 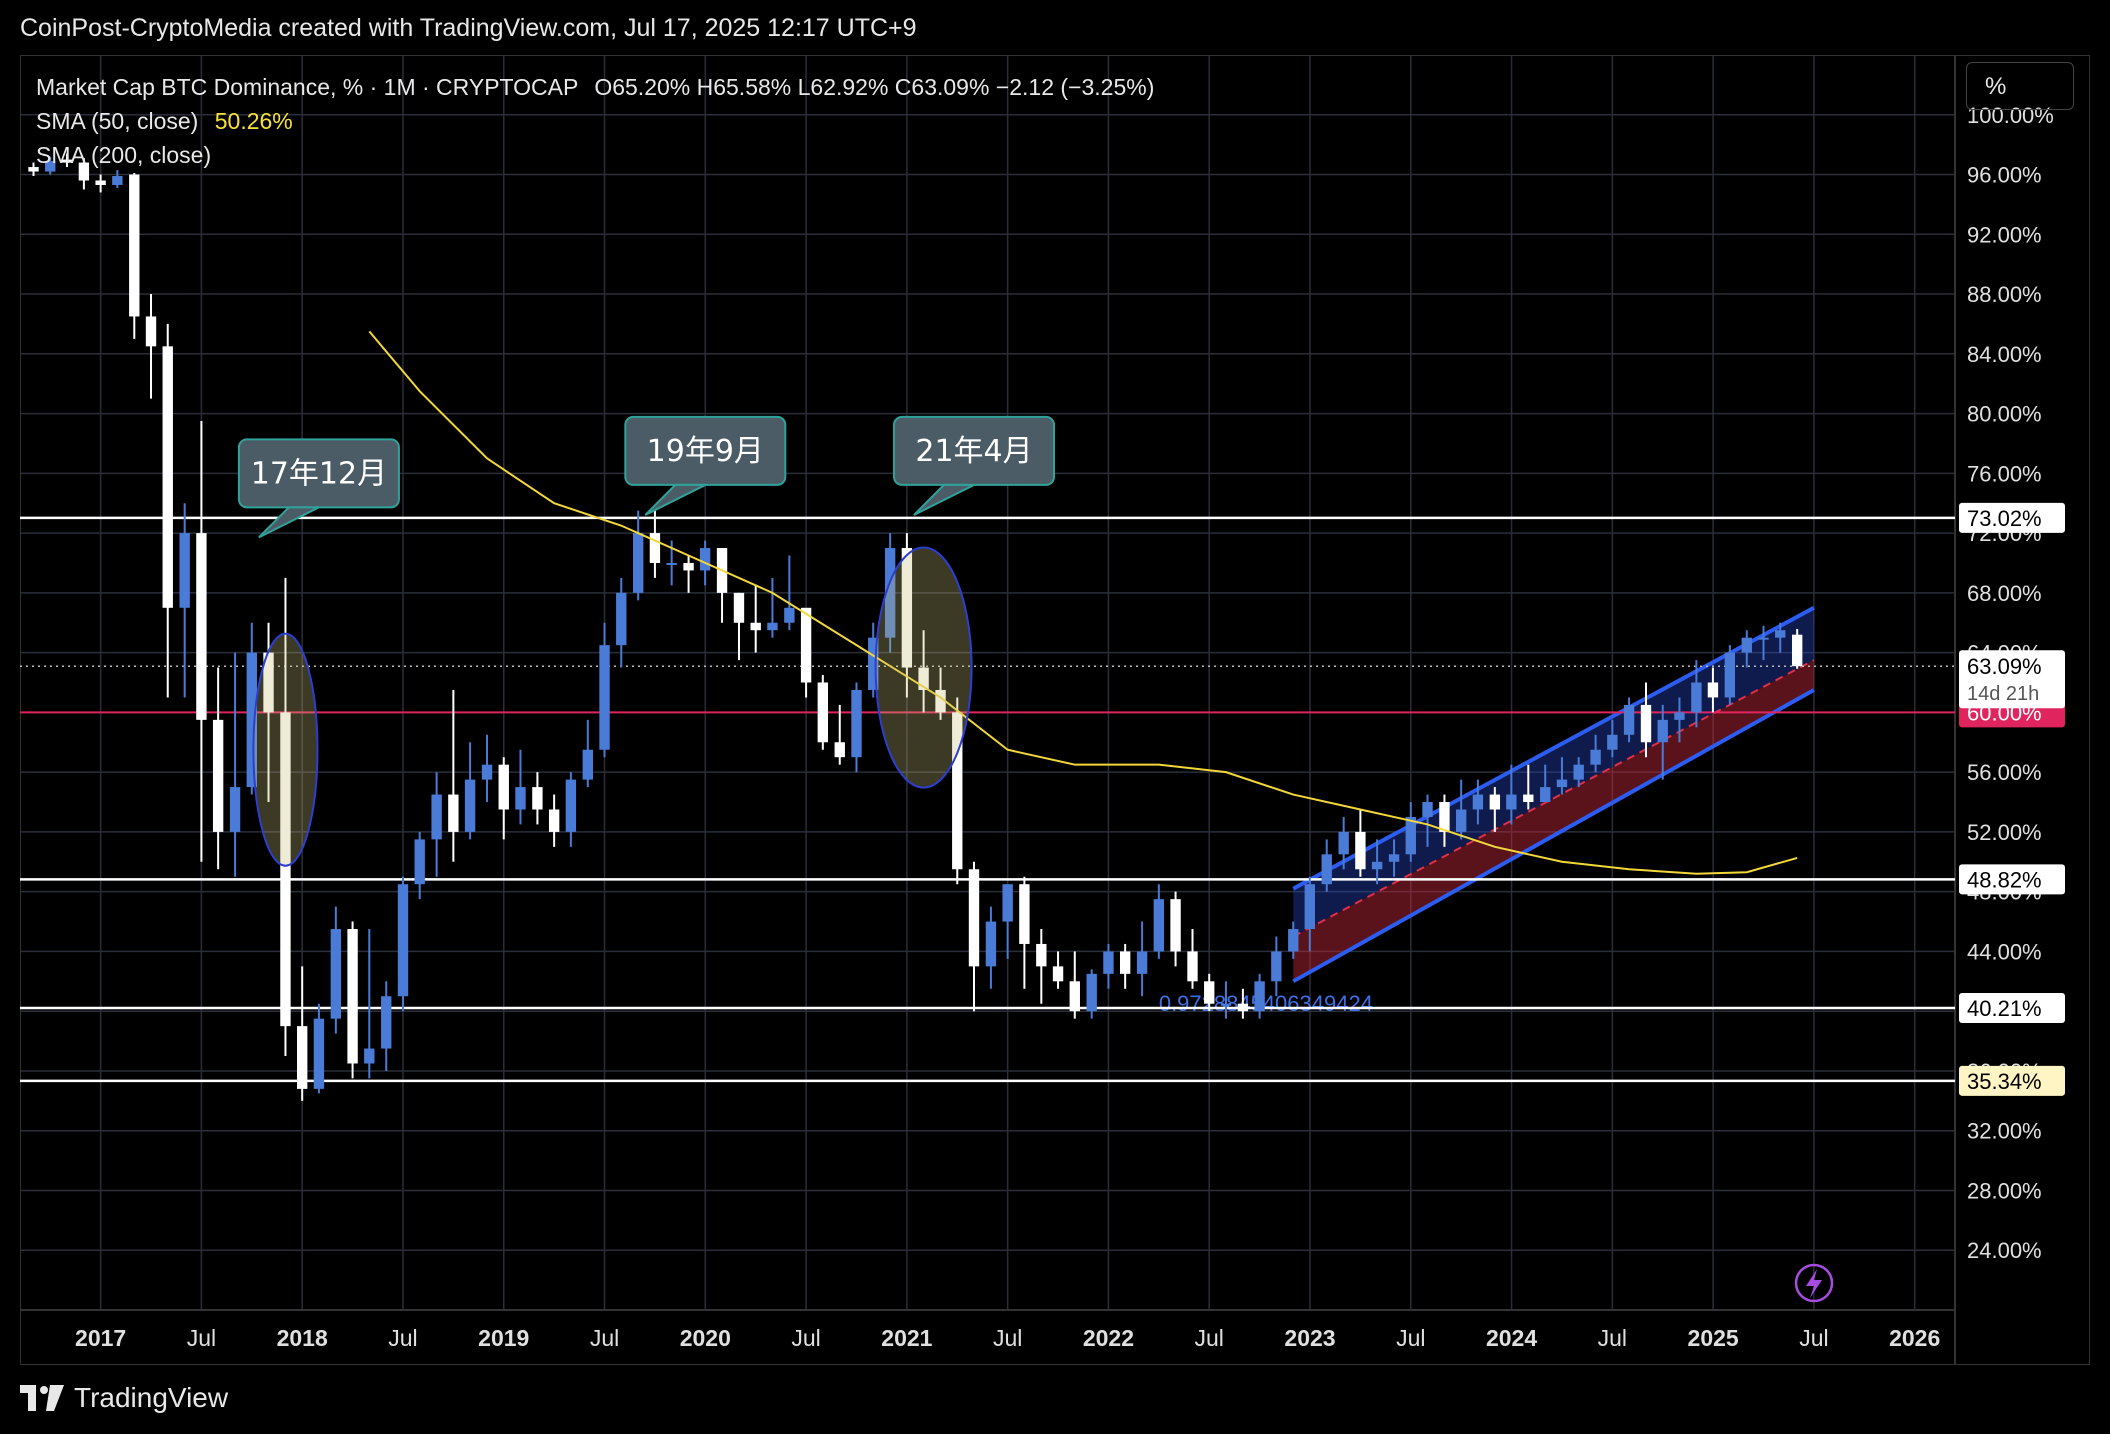 What do you see at coordinates (1814, 1283) in the screenshot?
I see `lightning-icon` at bounding box center [1814, 1283].